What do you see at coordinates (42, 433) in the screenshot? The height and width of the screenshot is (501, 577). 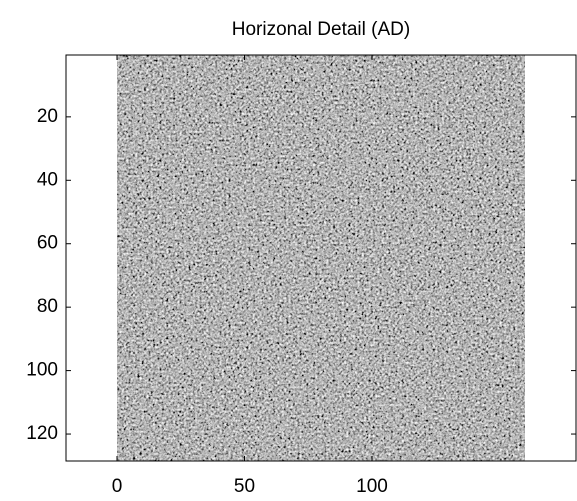 I see `y-tick-label: 120` at bounding box center [42, 433].